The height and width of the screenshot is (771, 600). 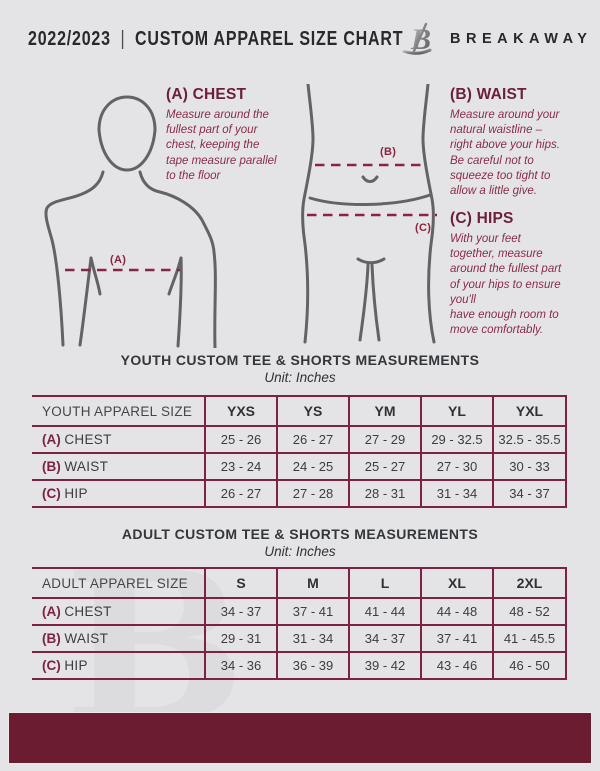 What do you see at coordinates (240, 410) in the screenshot?
I see `size-header-yxs: YXS` at bounding box center [240, 410].